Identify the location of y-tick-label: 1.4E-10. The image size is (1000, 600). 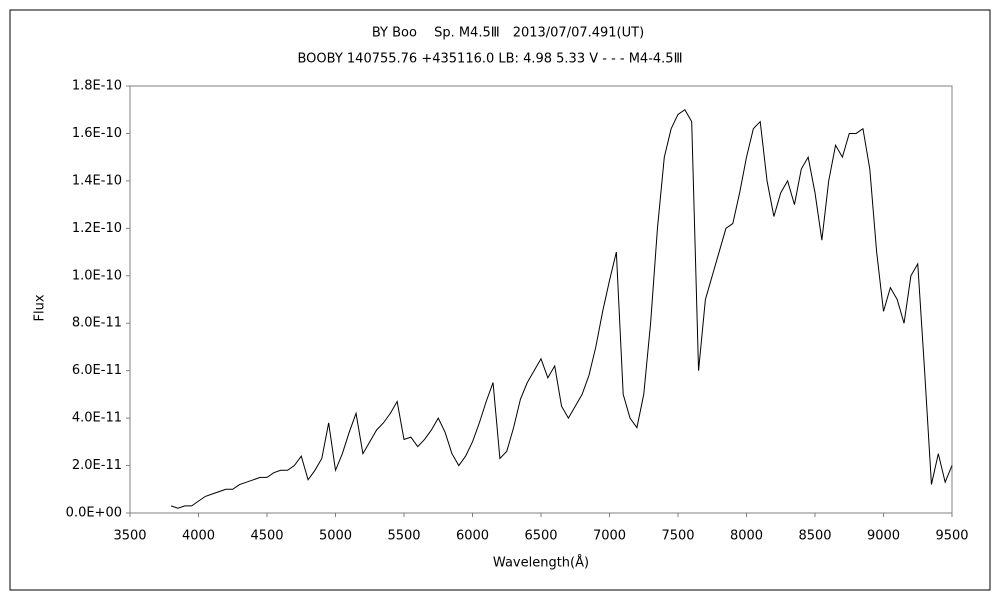
(97, 180).